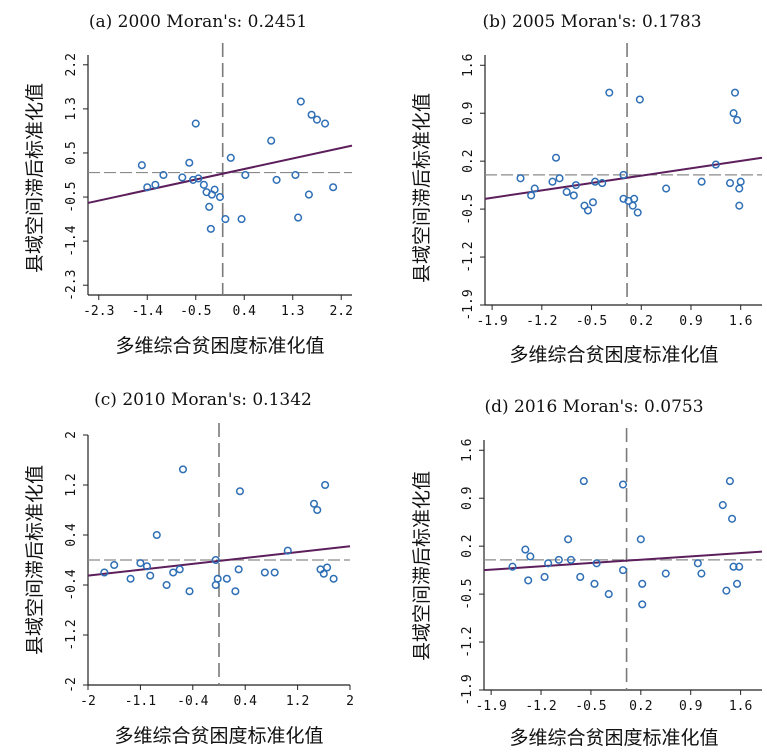 Image resolution: width=767 pixels, height=752 pixels. Describe the element at coordinates (593, 407) in the screenshot. I see `panel-d-title: (d) 2016 Moran's: 0.0753` at that location.